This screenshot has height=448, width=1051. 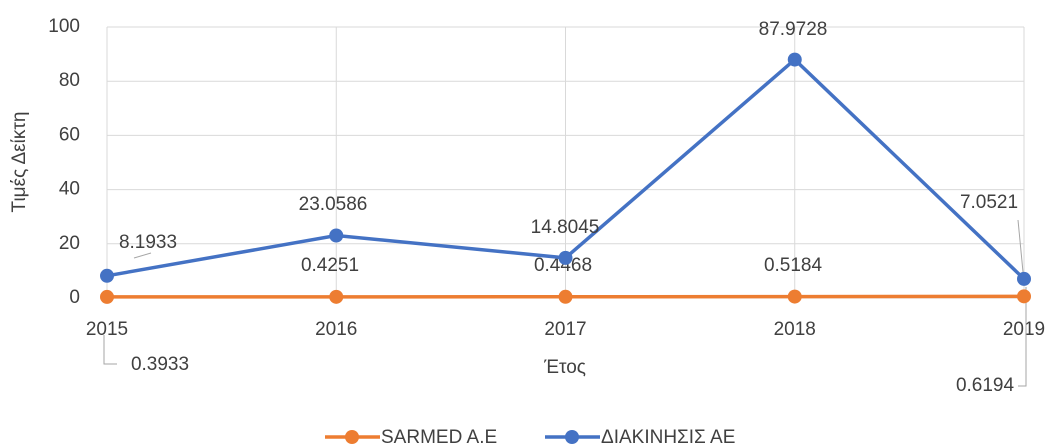 I want to click on y-tick-label: 0, so click(x=74, y=297).